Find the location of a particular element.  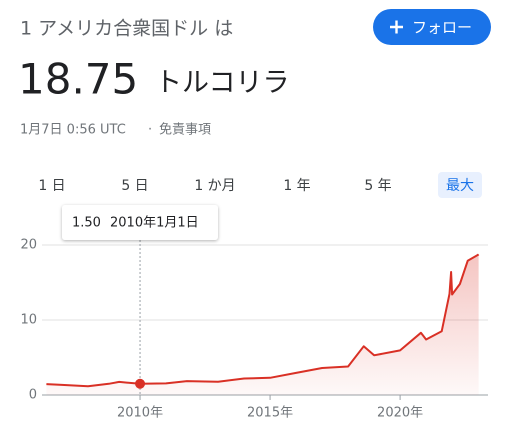

tab-selected-bg is located at coordinates (460, 185).